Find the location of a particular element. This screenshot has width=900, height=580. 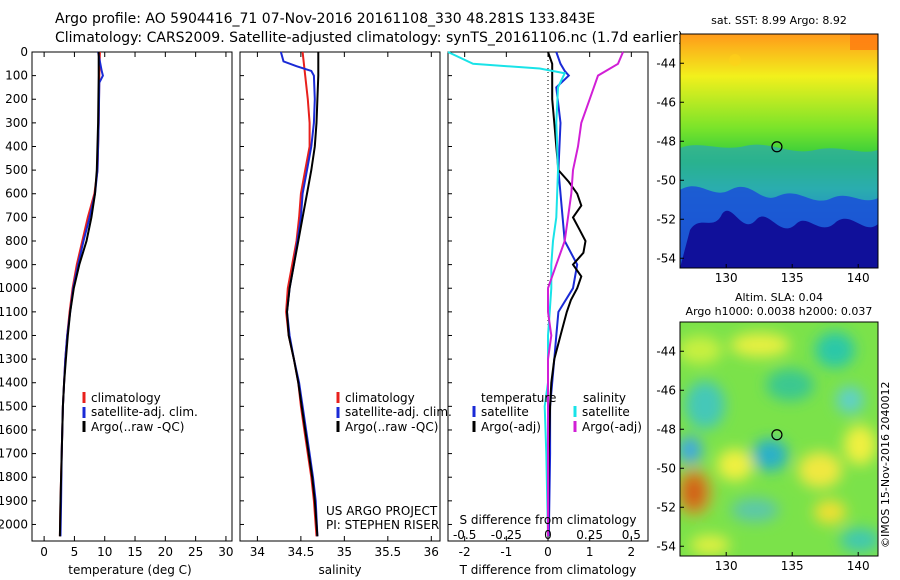

y-tick-label: 1100 is located at coordinates (14, 312).